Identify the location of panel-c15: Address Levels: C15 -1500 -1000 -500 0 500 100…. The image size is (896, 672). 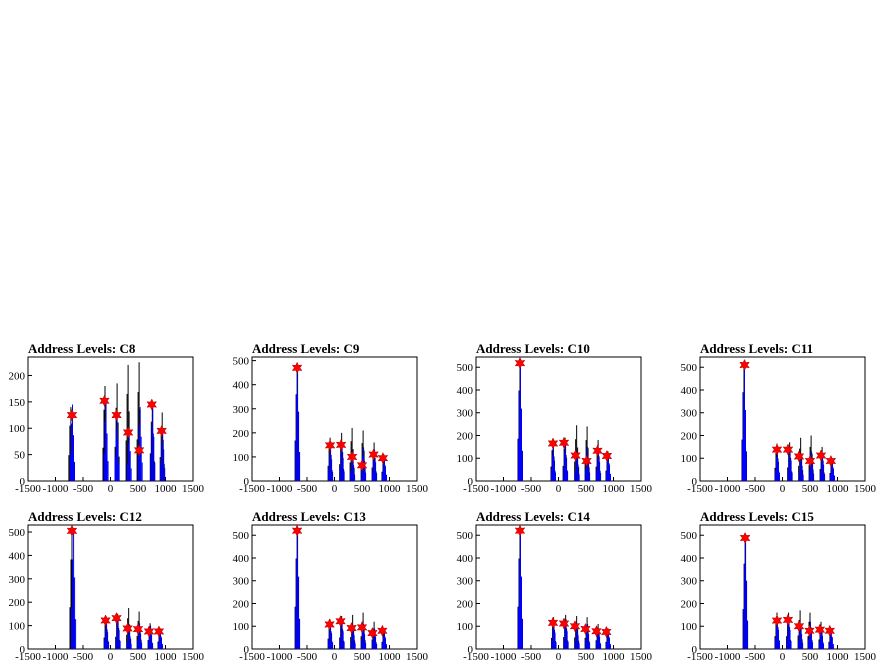
(779, 586).